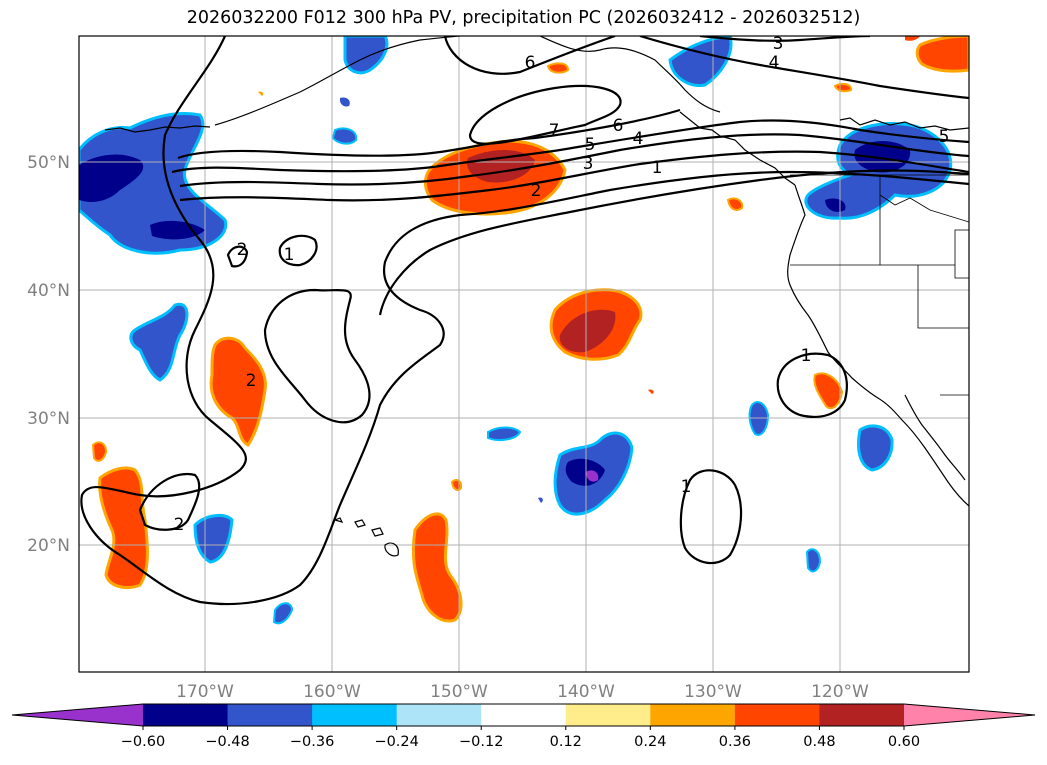  Describe the element at coordinates (522, 692) in the screenshot. I see `longitude-axis: 170°W 160°W 150°W 140°W 130°W 120°W` at that location.